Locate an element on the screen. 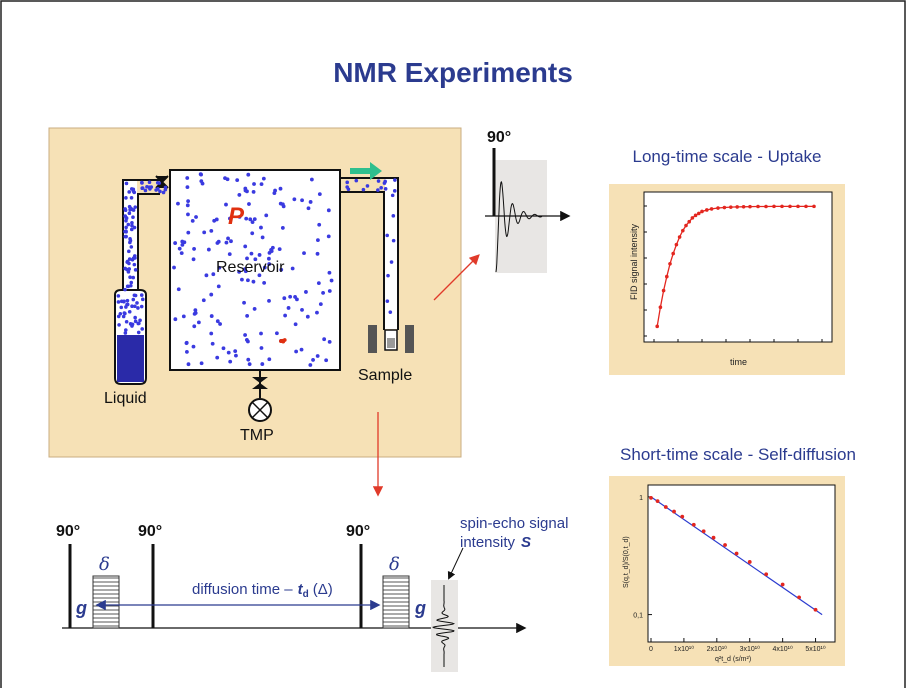 The width and height of the screenshot is (907, 688). pressure-label: P is located at coordinates (236, 216).